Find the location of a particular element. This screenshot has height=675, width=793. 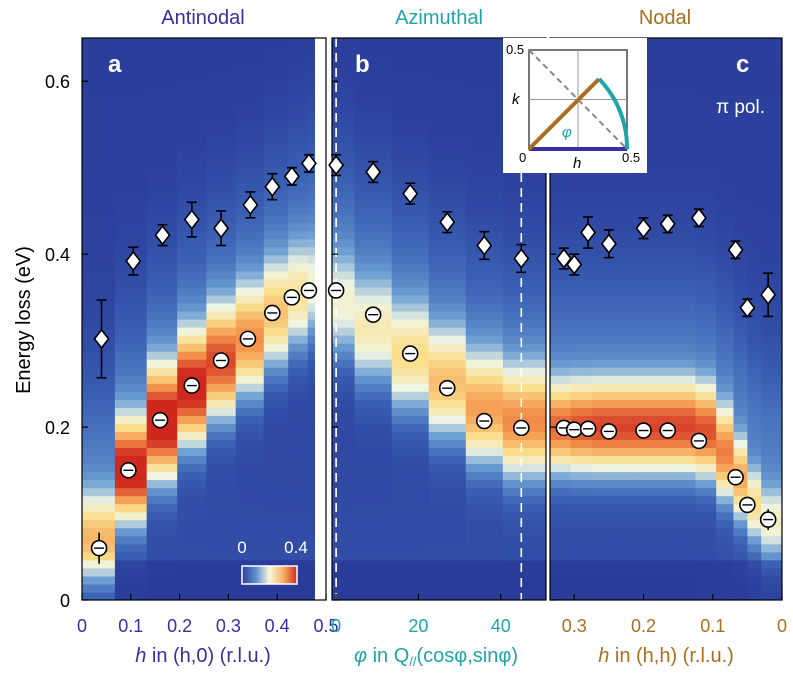

diamond-marker is located at coordinates (608, 244).